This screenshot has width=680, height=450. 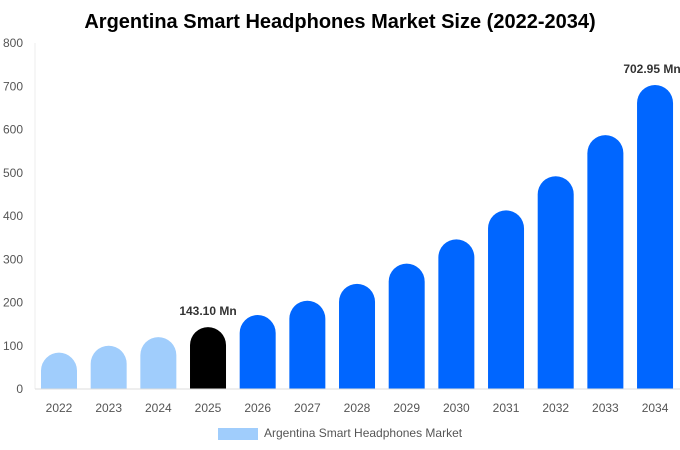 What do you see at coordinates (59, 370) in the screenshot?
I see `bar-2022` at bounding box center [59, 370].